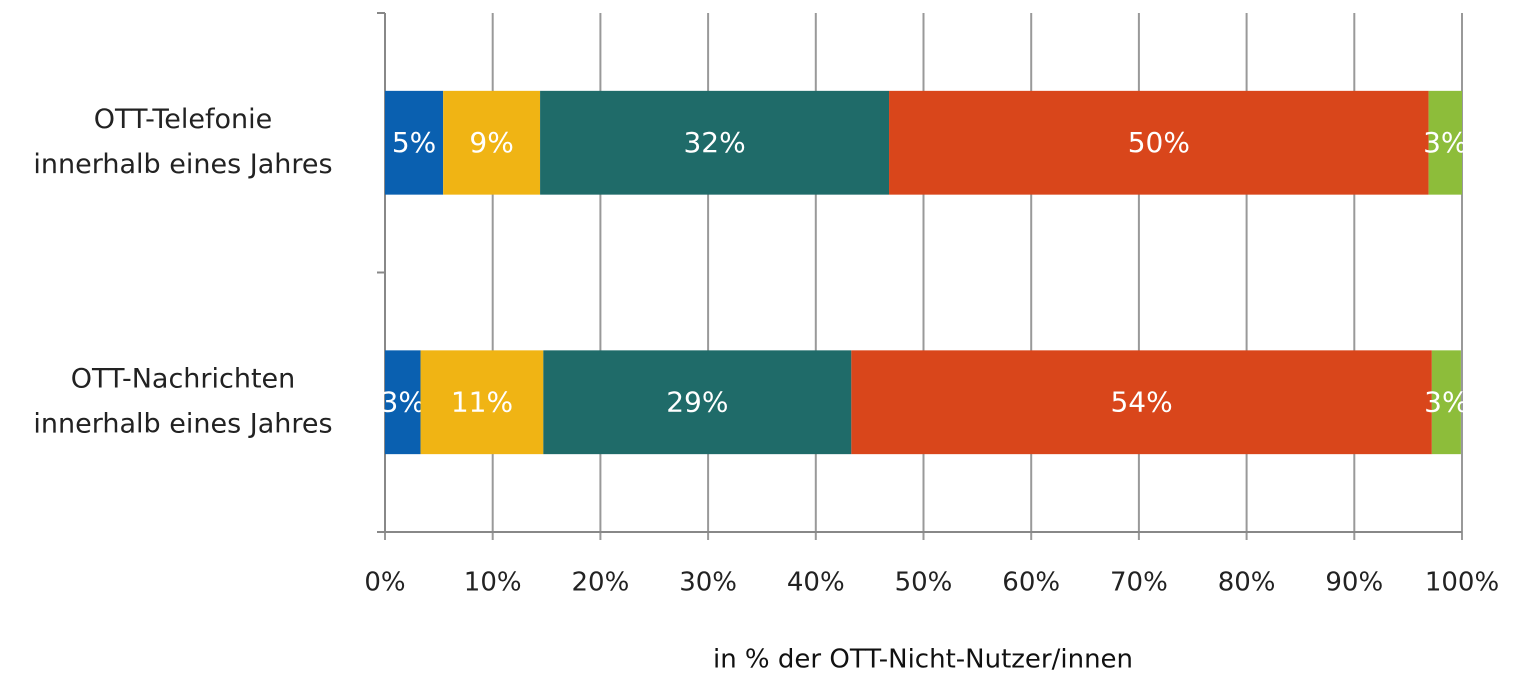  What do you see at coordinates (493, 583) in the screenshot?
I see `x-tick-label: 10%` at bounding box center [493, 583].